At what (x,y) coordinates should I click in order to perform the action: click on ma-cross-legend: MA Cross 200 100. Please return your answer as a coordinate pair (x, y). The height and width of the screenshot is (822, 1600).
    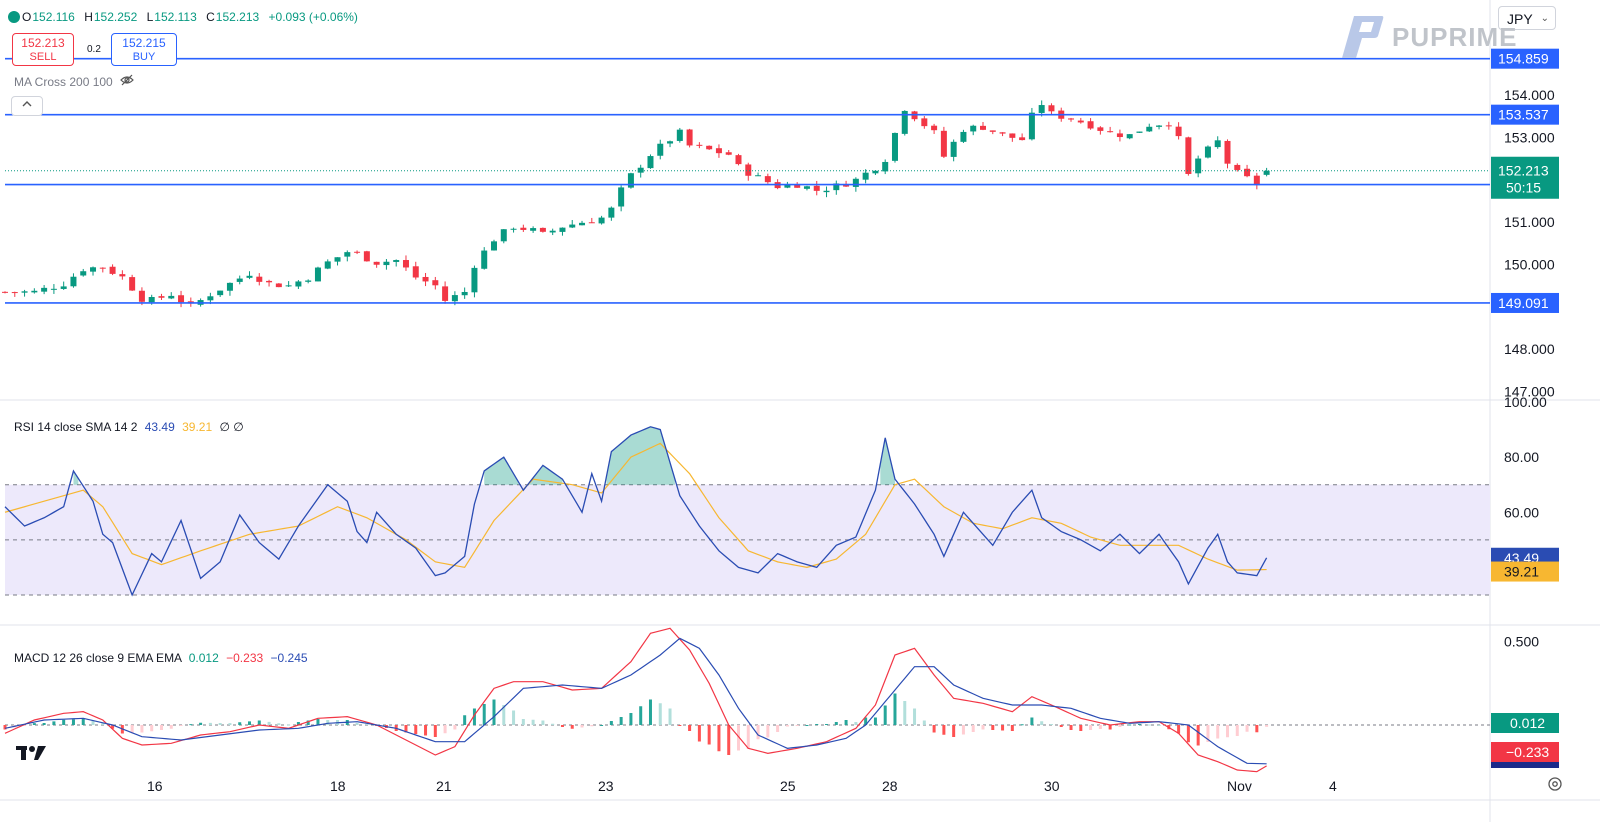
    Looking at the image, I should click on (63, 82).